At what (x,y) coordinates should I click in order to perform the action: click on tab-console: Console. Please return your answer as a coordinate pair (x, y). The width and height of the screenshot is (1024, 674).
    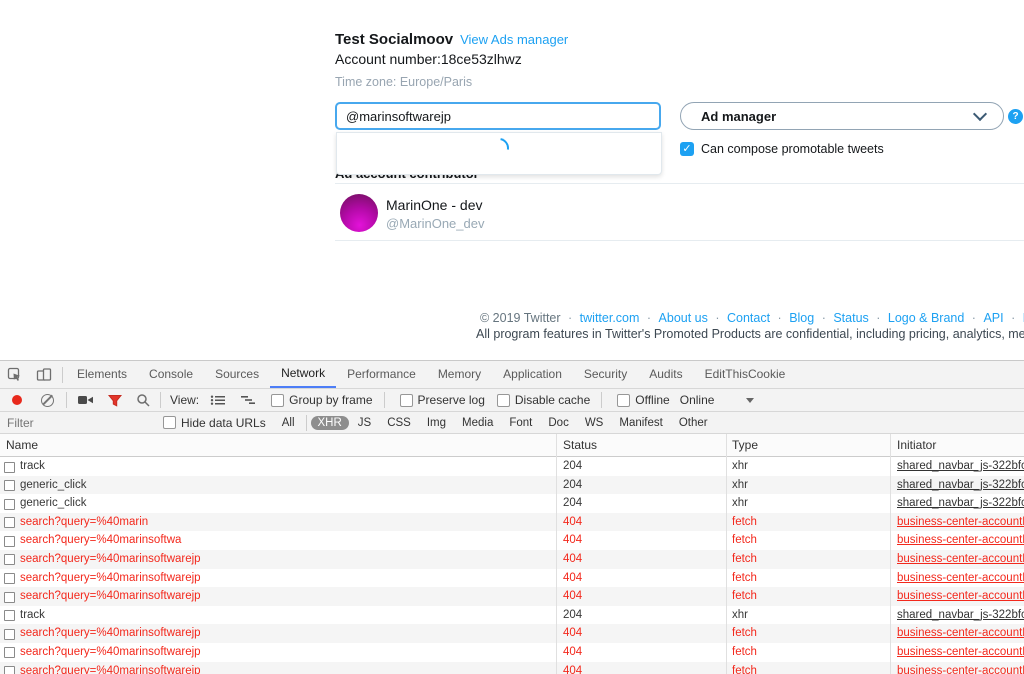
    Looking at the image, I should click on (171, 374).